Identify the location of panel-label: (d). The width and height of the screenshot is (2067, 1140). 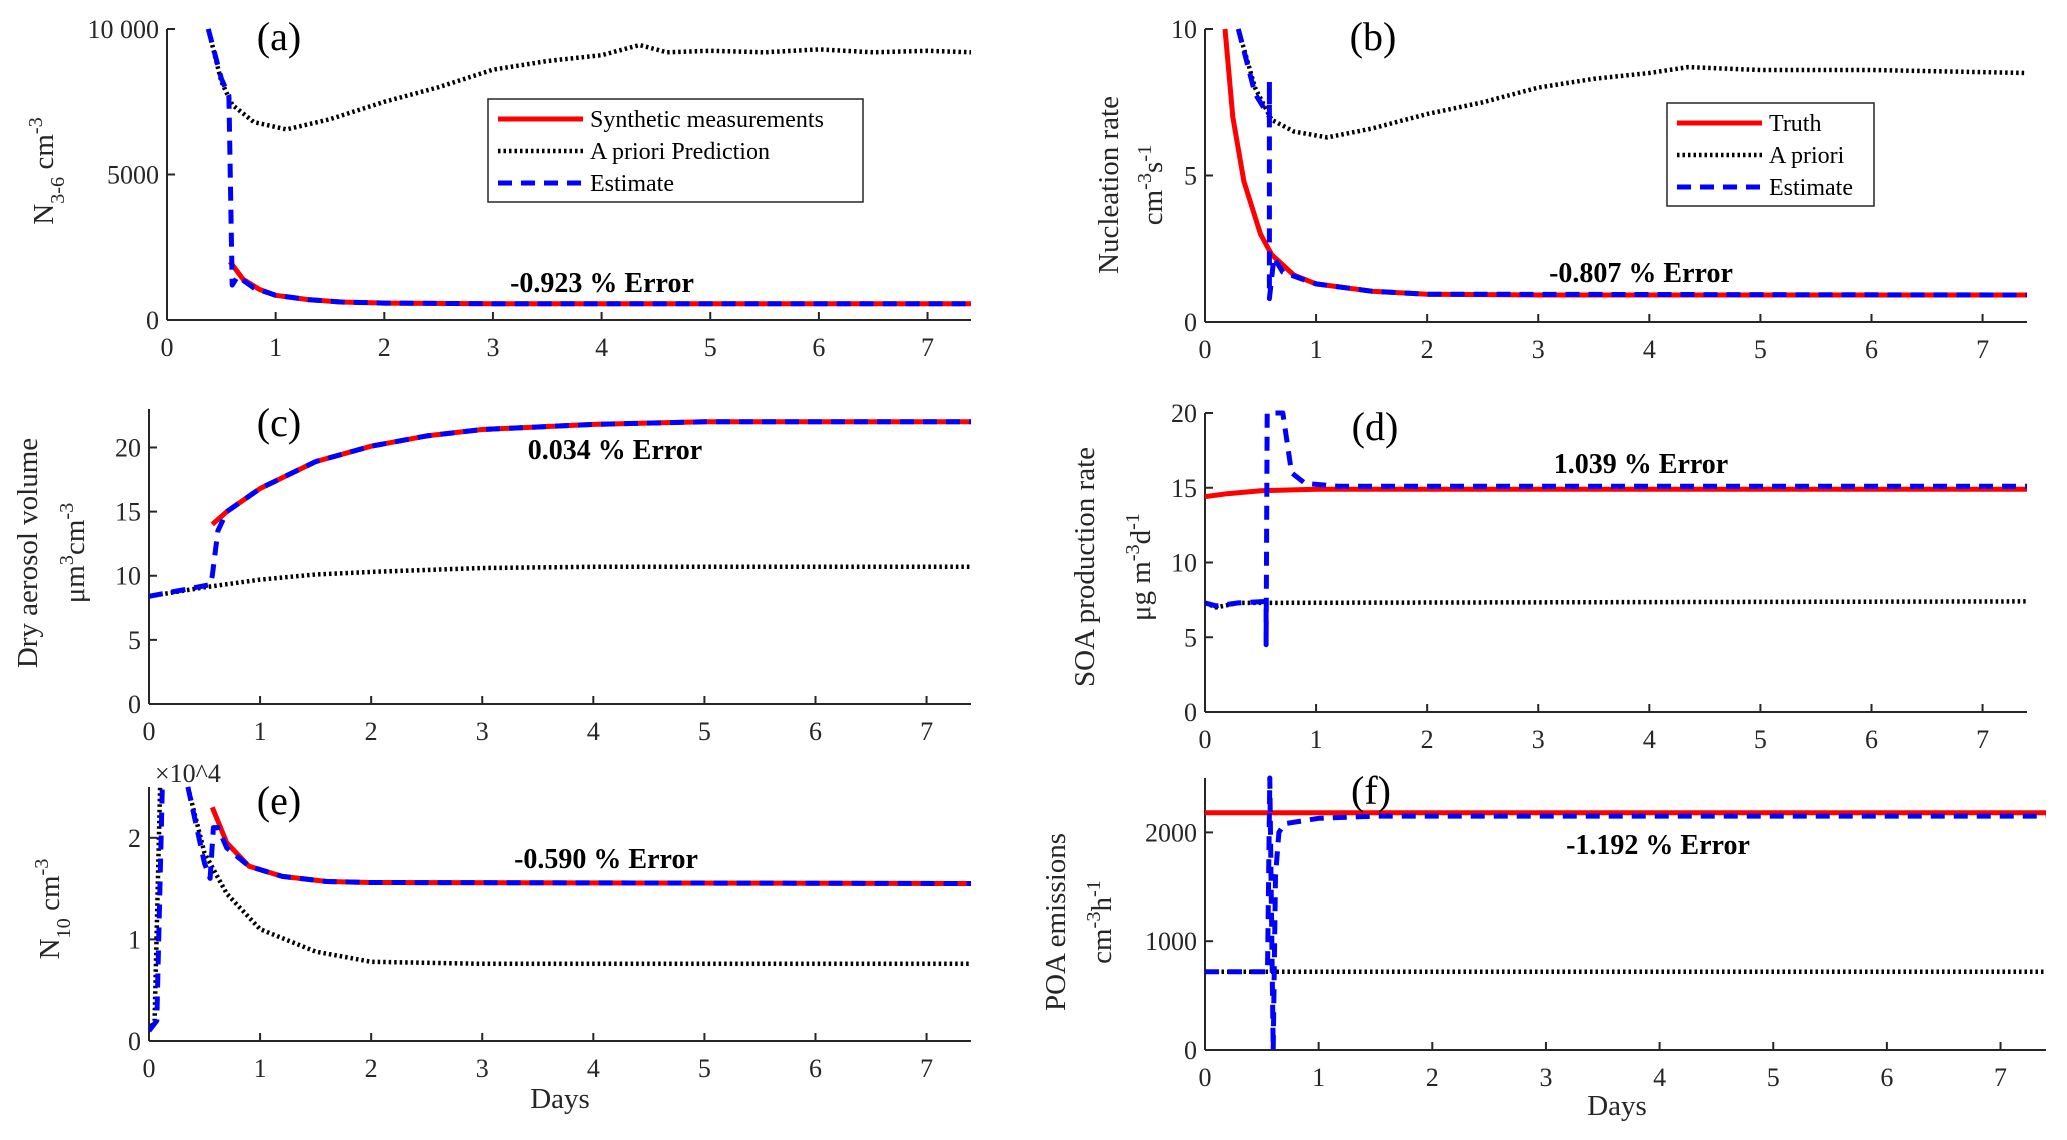
(1375, 426).